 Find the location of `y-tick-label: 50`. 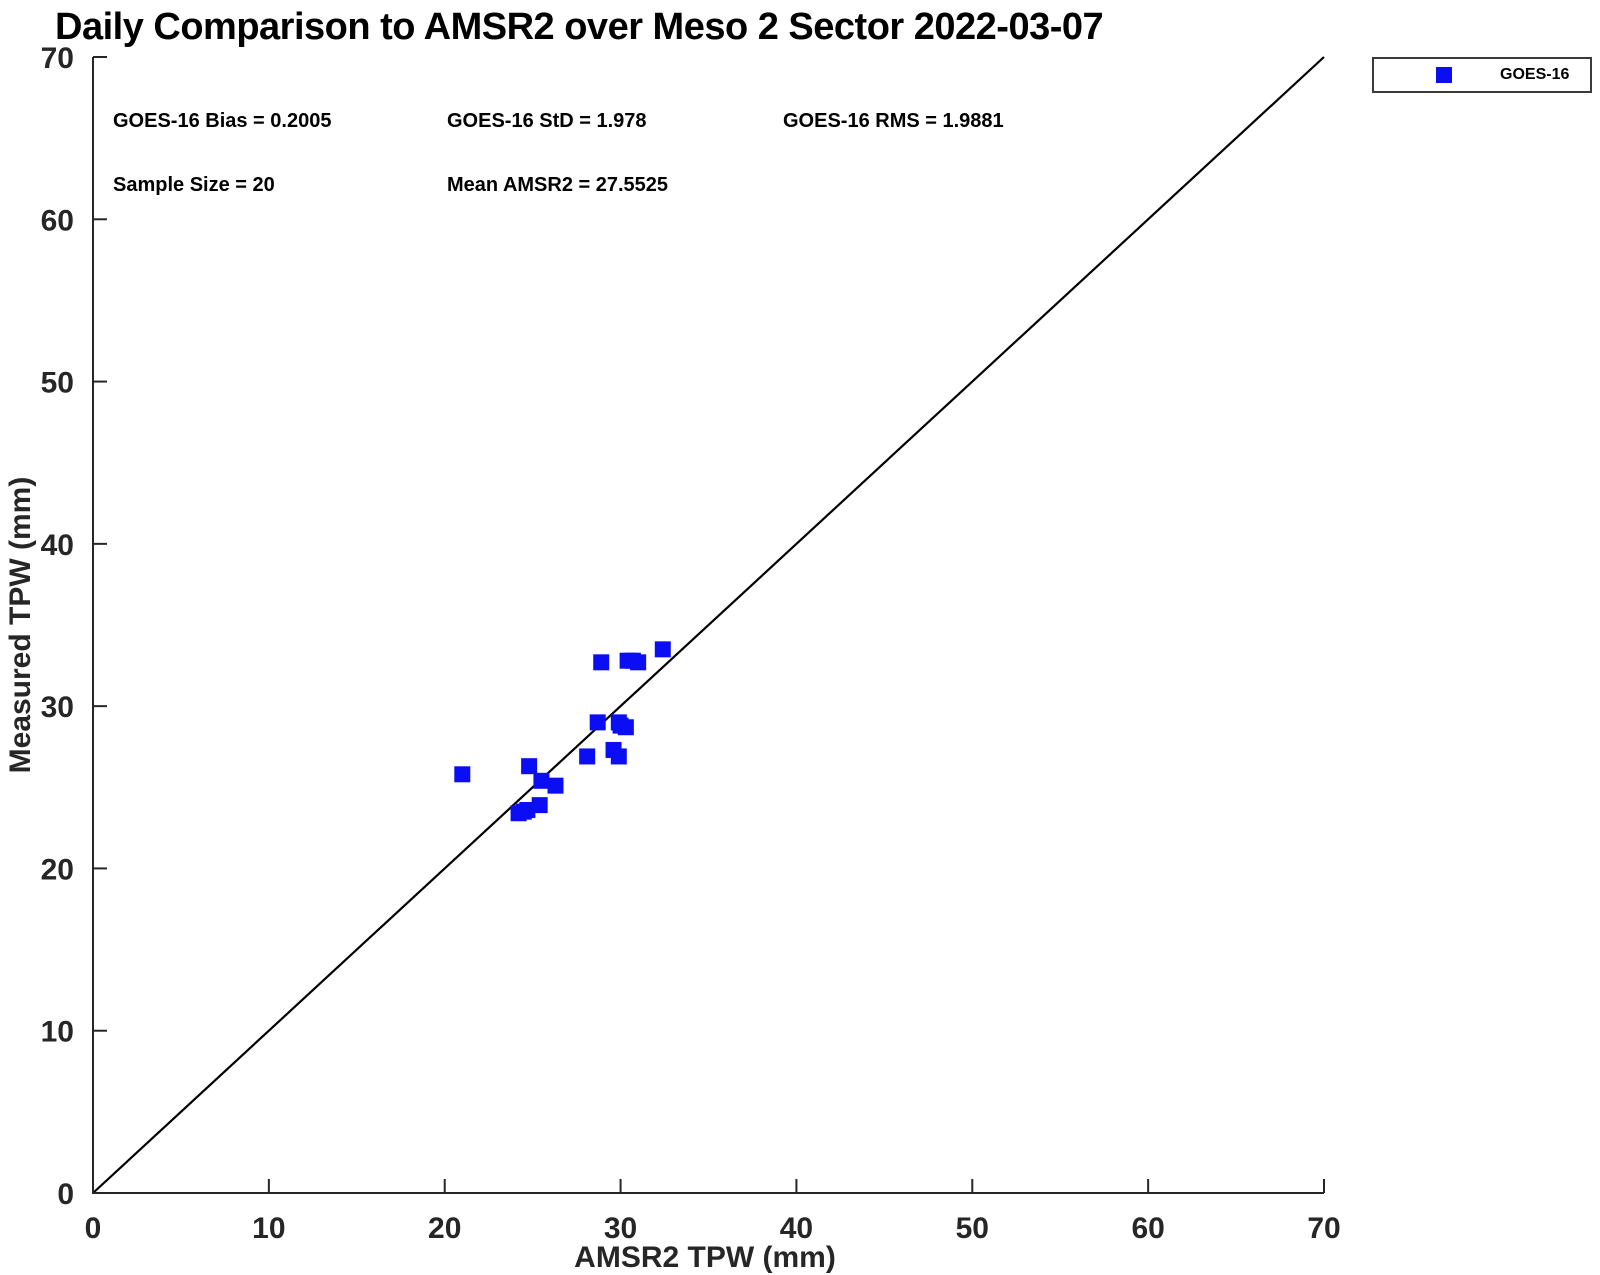

y-tick-label: 50 is located at coordinates (57, 383).